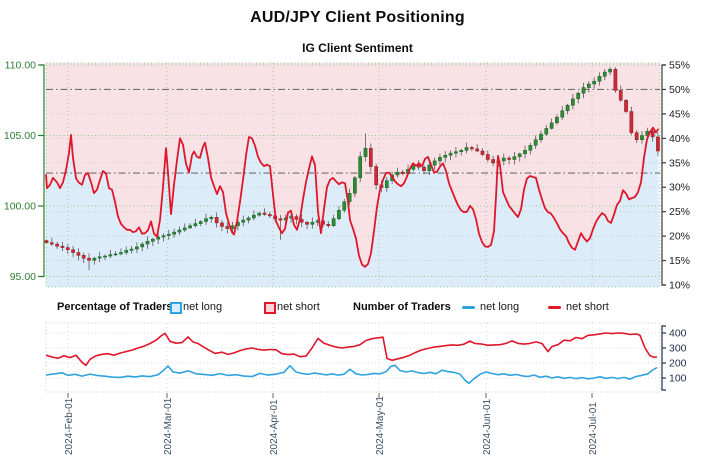  What do you see at coordinates (270, 308) in the screenshot?
I see `net-short-square-icon` at bounding box center [270, 308].